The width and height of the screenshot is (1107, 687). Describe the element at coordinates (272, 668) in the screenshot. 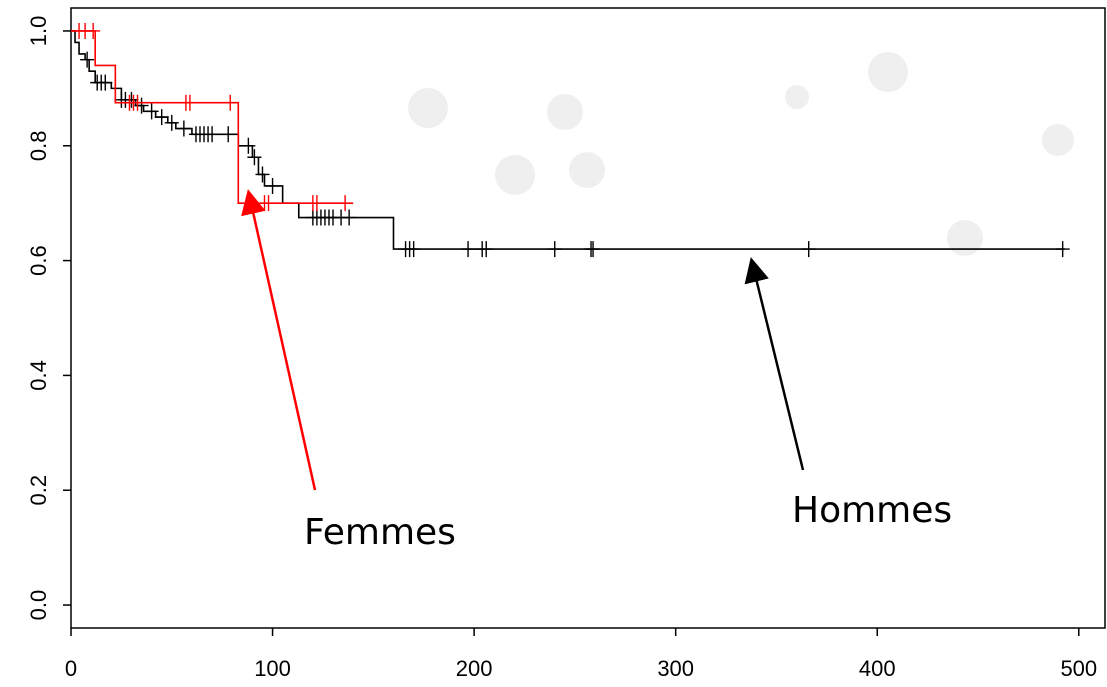

I see `x-tick-label: 100` at that location.